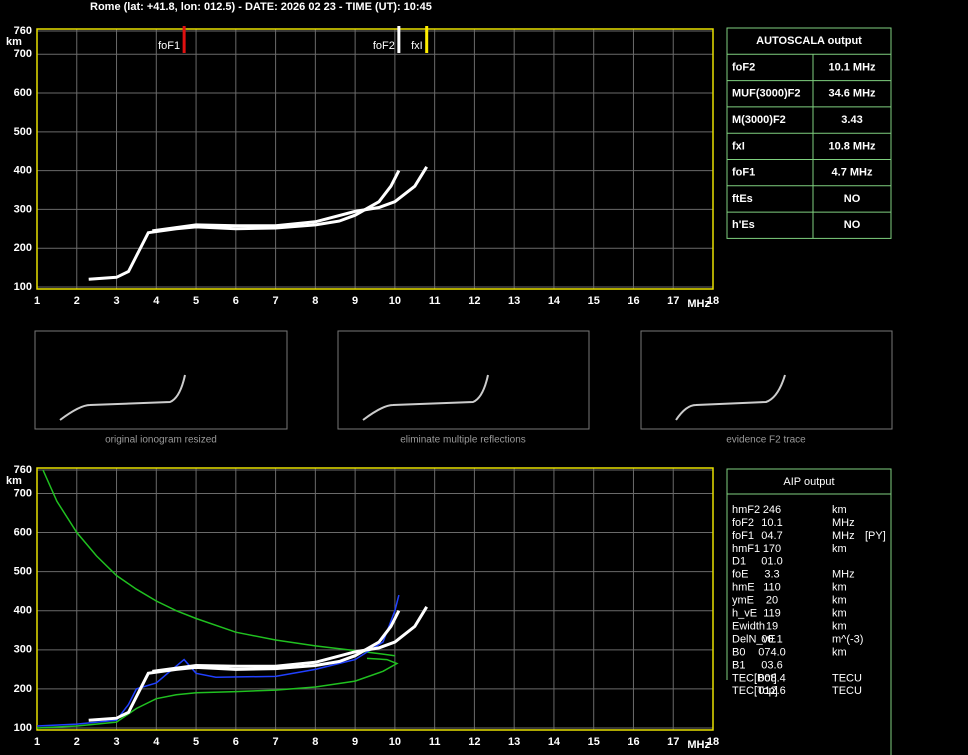 The height and width of the screenshot is (755, 968). What do you see at coordinates (847, 639) in the screenshot?
I see `aip-cell: m^(-3)` at bounding box center [847, 639].